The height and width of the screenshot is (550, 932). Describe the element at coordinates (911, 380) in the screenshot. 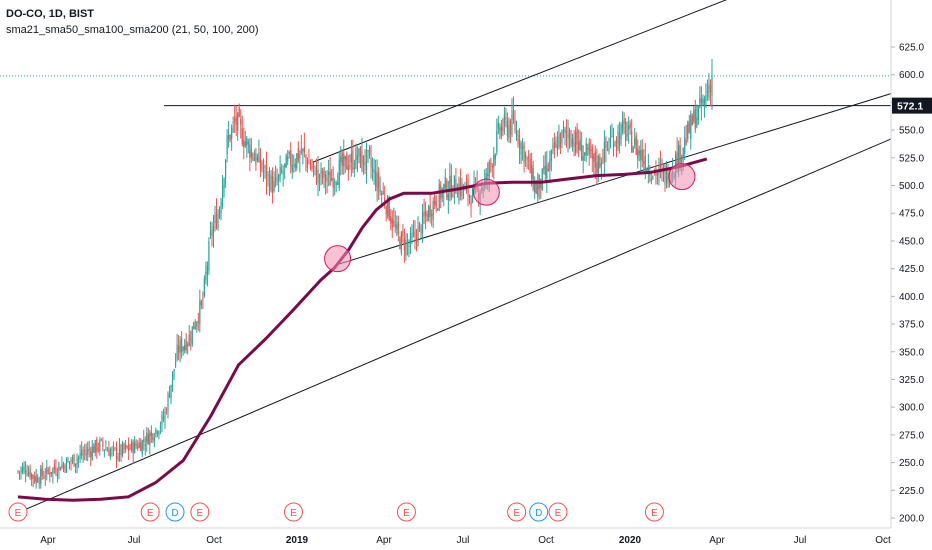

I see `y-tick-label: 325.0` at that location.